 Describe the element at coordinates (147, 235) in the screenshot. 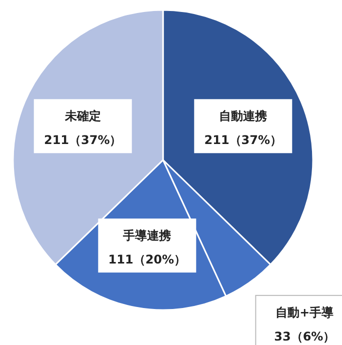

I see `slice-label: 手導連携` at that location.